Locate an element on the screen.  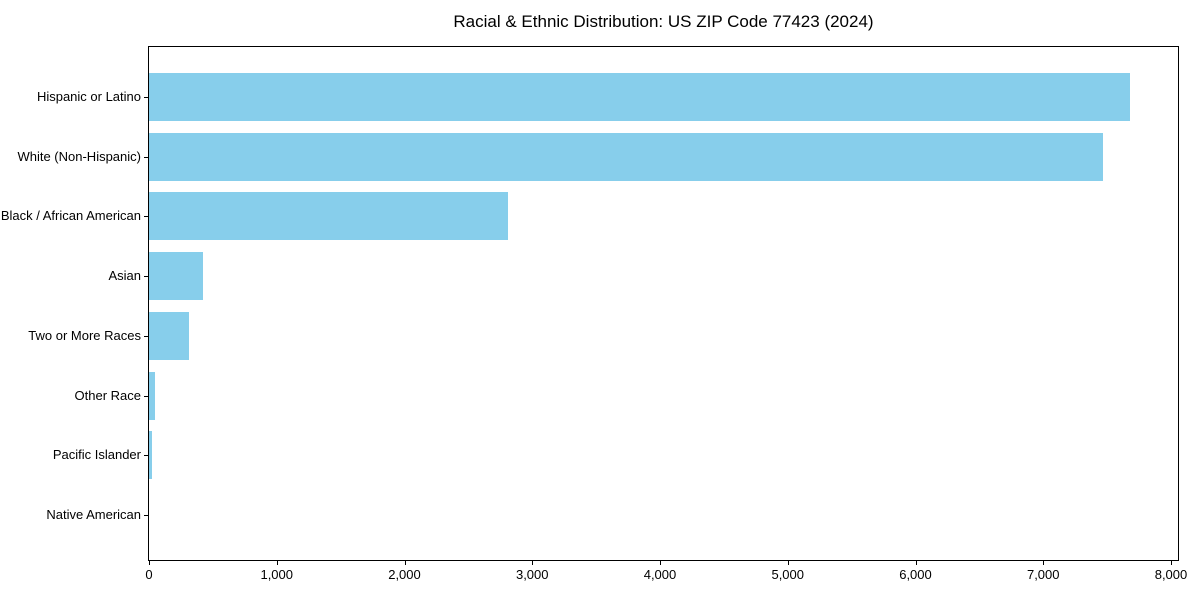
y-tick-label: Native American is located at coordinates (93, 514).